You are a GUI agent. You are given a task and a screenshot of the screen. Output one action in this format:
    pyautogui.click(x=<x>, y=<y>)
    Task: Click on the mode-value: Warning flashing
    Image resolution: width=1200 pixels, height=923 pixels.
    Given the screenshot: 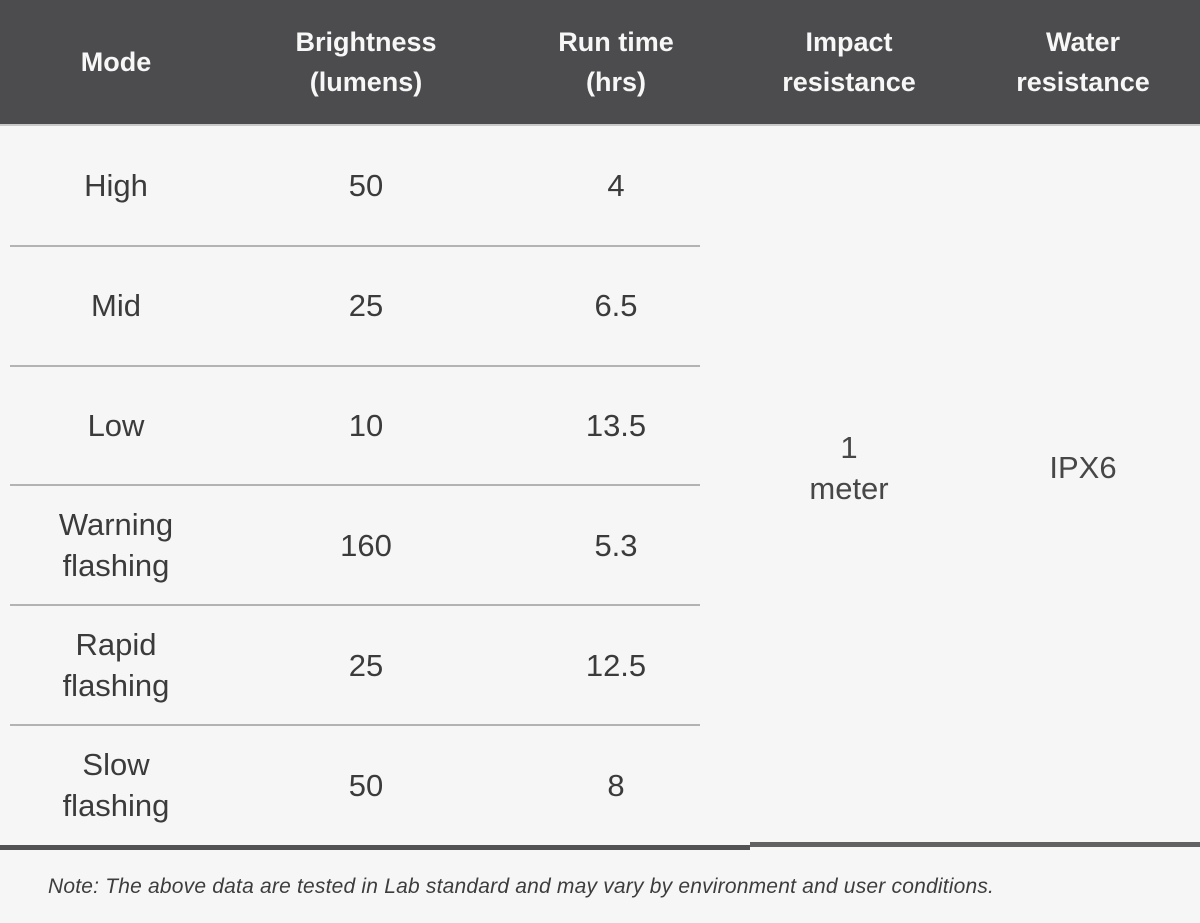 What is the action you would take?
    pyautogui.click(x=116, y=545)
    